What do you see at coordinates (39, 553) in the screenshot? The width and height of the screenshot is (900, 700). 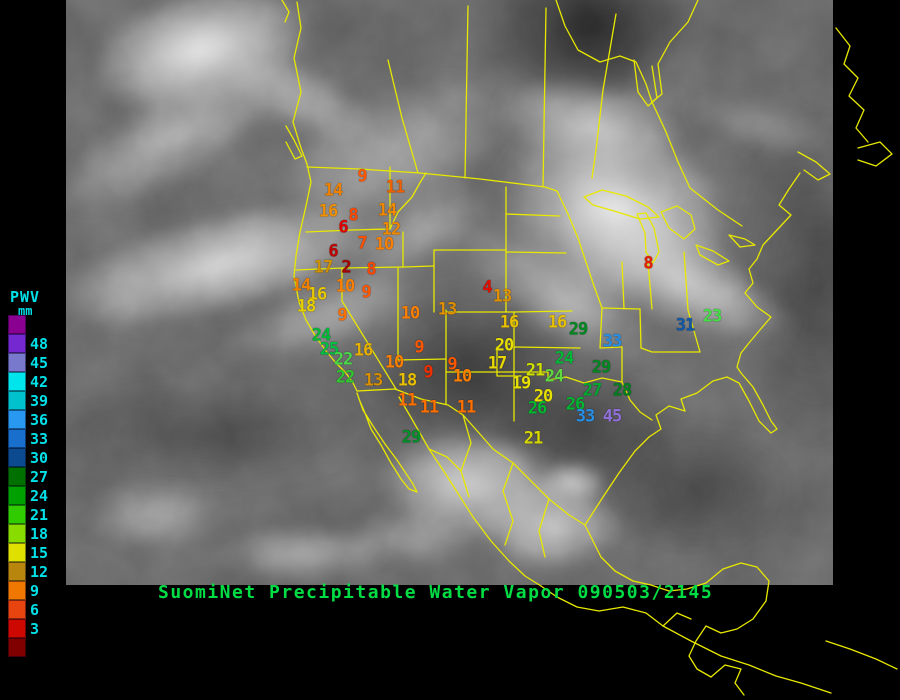 I see `legend-tick-label: 15` at bounding box center [39, 553].